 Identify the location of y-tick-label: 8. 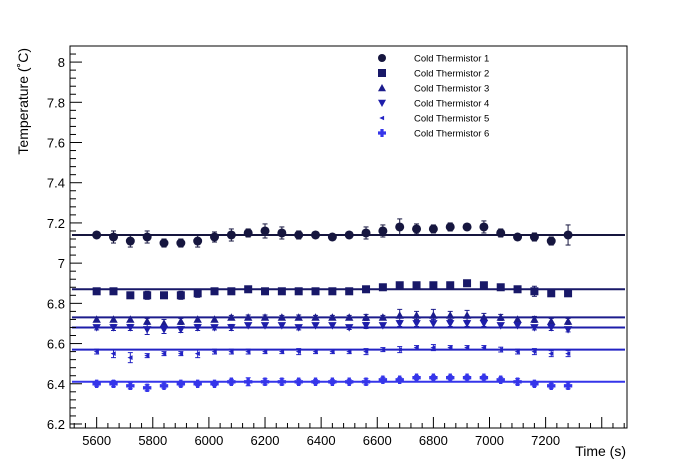
(61, 62).